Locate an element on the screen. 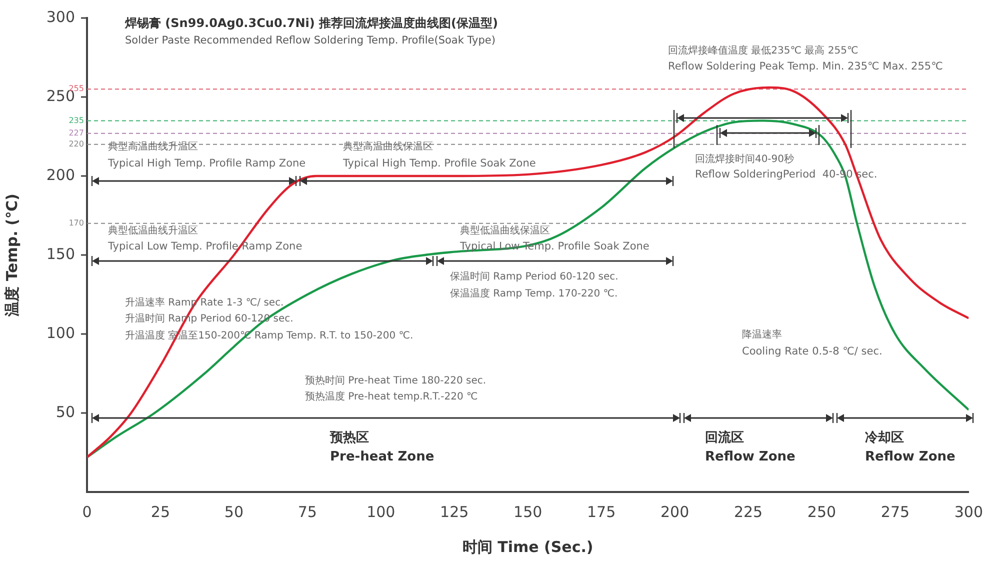 This screenshot has width=989, height=561. annotation: 保温时间 Ramp Period 60-120 sec. is located at coordinates (534, 276).